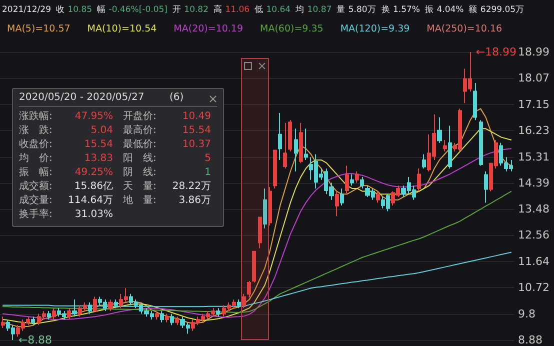 The width and height of the screenshot is (554, 346). What do you see at coordinates (98, 159) in the screenshot?
I see `annotation: 13.83` at bounding box center [98, 159].